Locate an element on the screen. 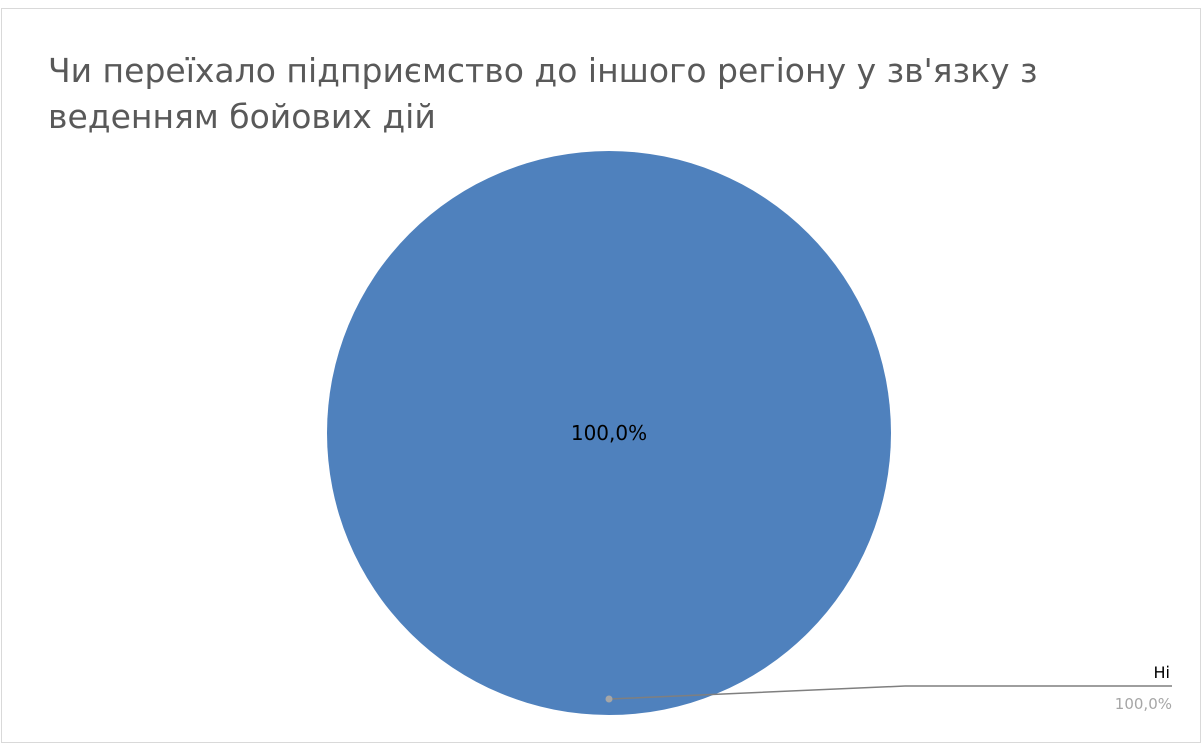 The image size is (1204, 745). callout-leader-line is located at coordinates (890, 692).